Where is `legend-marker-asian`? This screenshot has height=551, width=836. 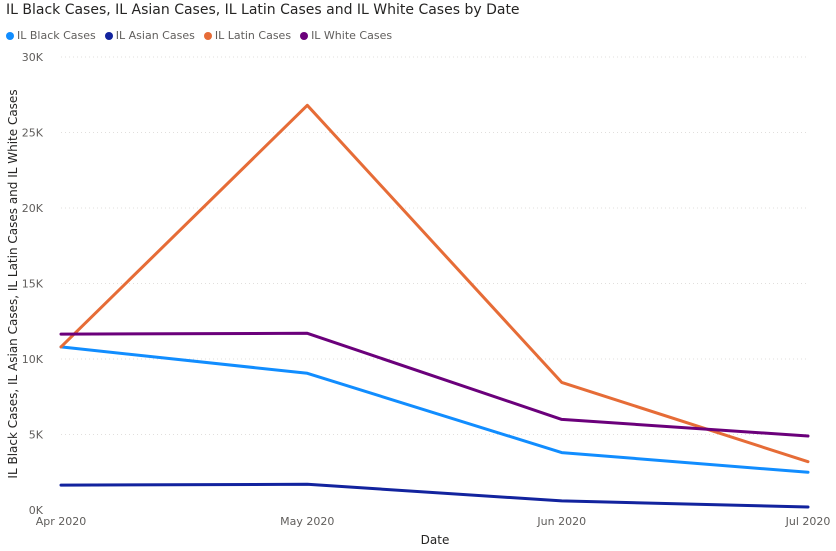
legend-marker-asian is located at coordinates (108, 35).